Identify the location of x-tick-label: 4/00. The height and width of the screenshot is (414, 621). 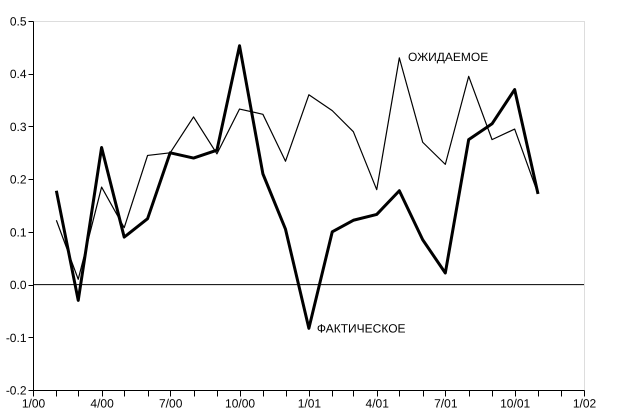
(102, 403).